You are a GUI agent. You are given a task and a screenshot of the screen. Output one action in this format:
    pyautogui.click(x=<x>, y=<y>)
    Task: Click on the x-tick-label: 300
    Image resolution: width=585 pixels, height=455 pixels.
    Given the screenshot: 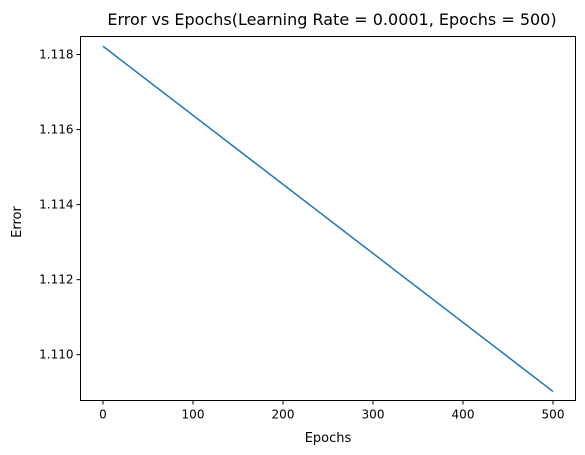 What is the action you would take?
    pyautogui.click(x=373, y=415)
    